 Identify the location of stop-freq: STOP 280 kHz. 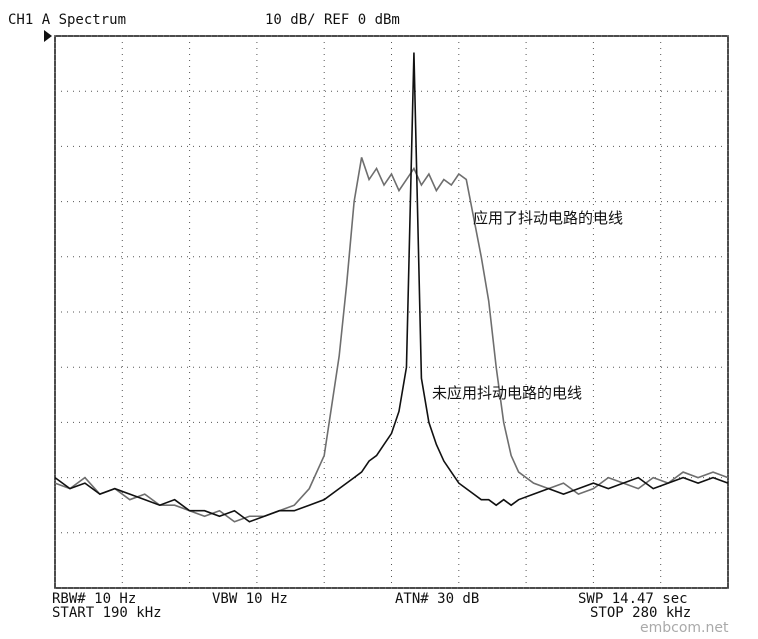
(640, 613).